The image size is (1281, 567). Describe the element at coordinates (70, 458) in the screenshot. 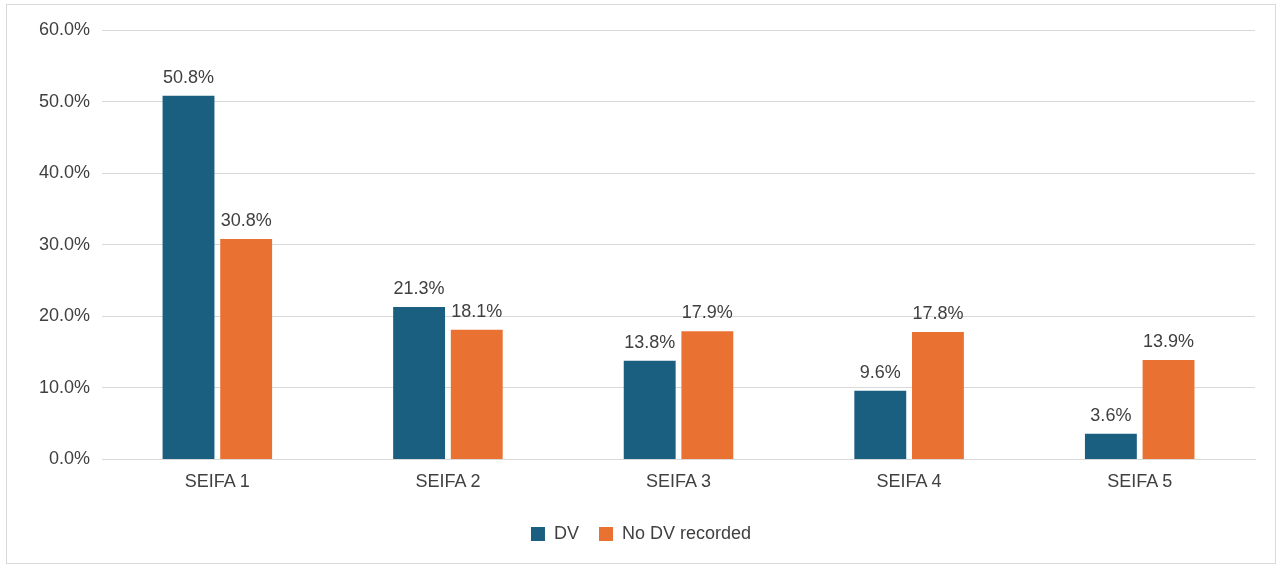

I see `y-tick-label: 0.0%` at that location.